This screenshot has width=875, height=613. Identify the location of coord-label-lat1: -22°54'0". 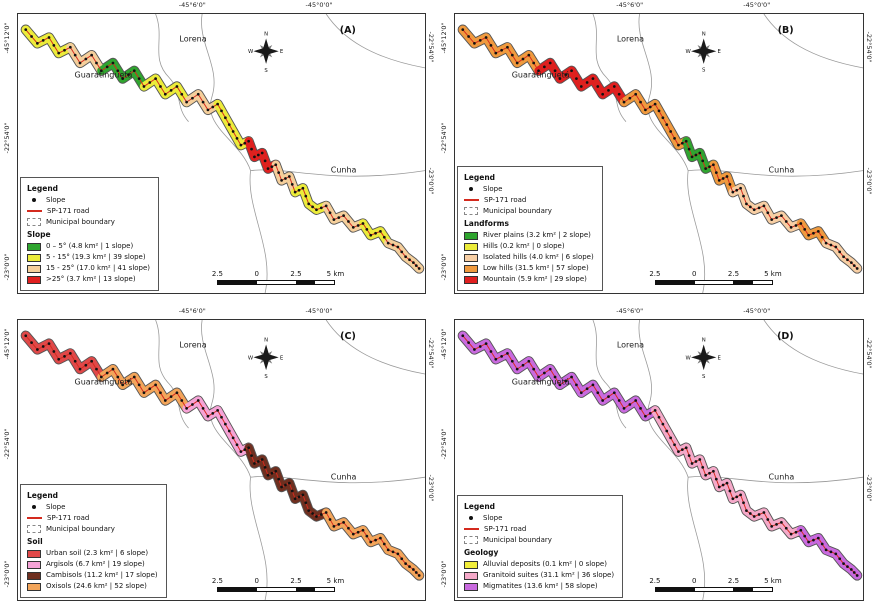
(7, 138).